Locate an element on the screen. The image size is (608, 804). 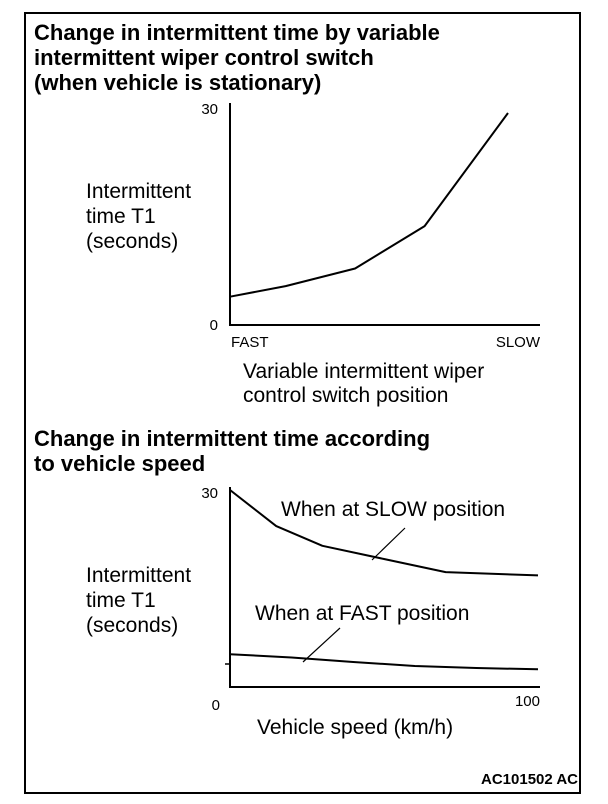
chart2-leader-fast is located at coordinates (321, 645).